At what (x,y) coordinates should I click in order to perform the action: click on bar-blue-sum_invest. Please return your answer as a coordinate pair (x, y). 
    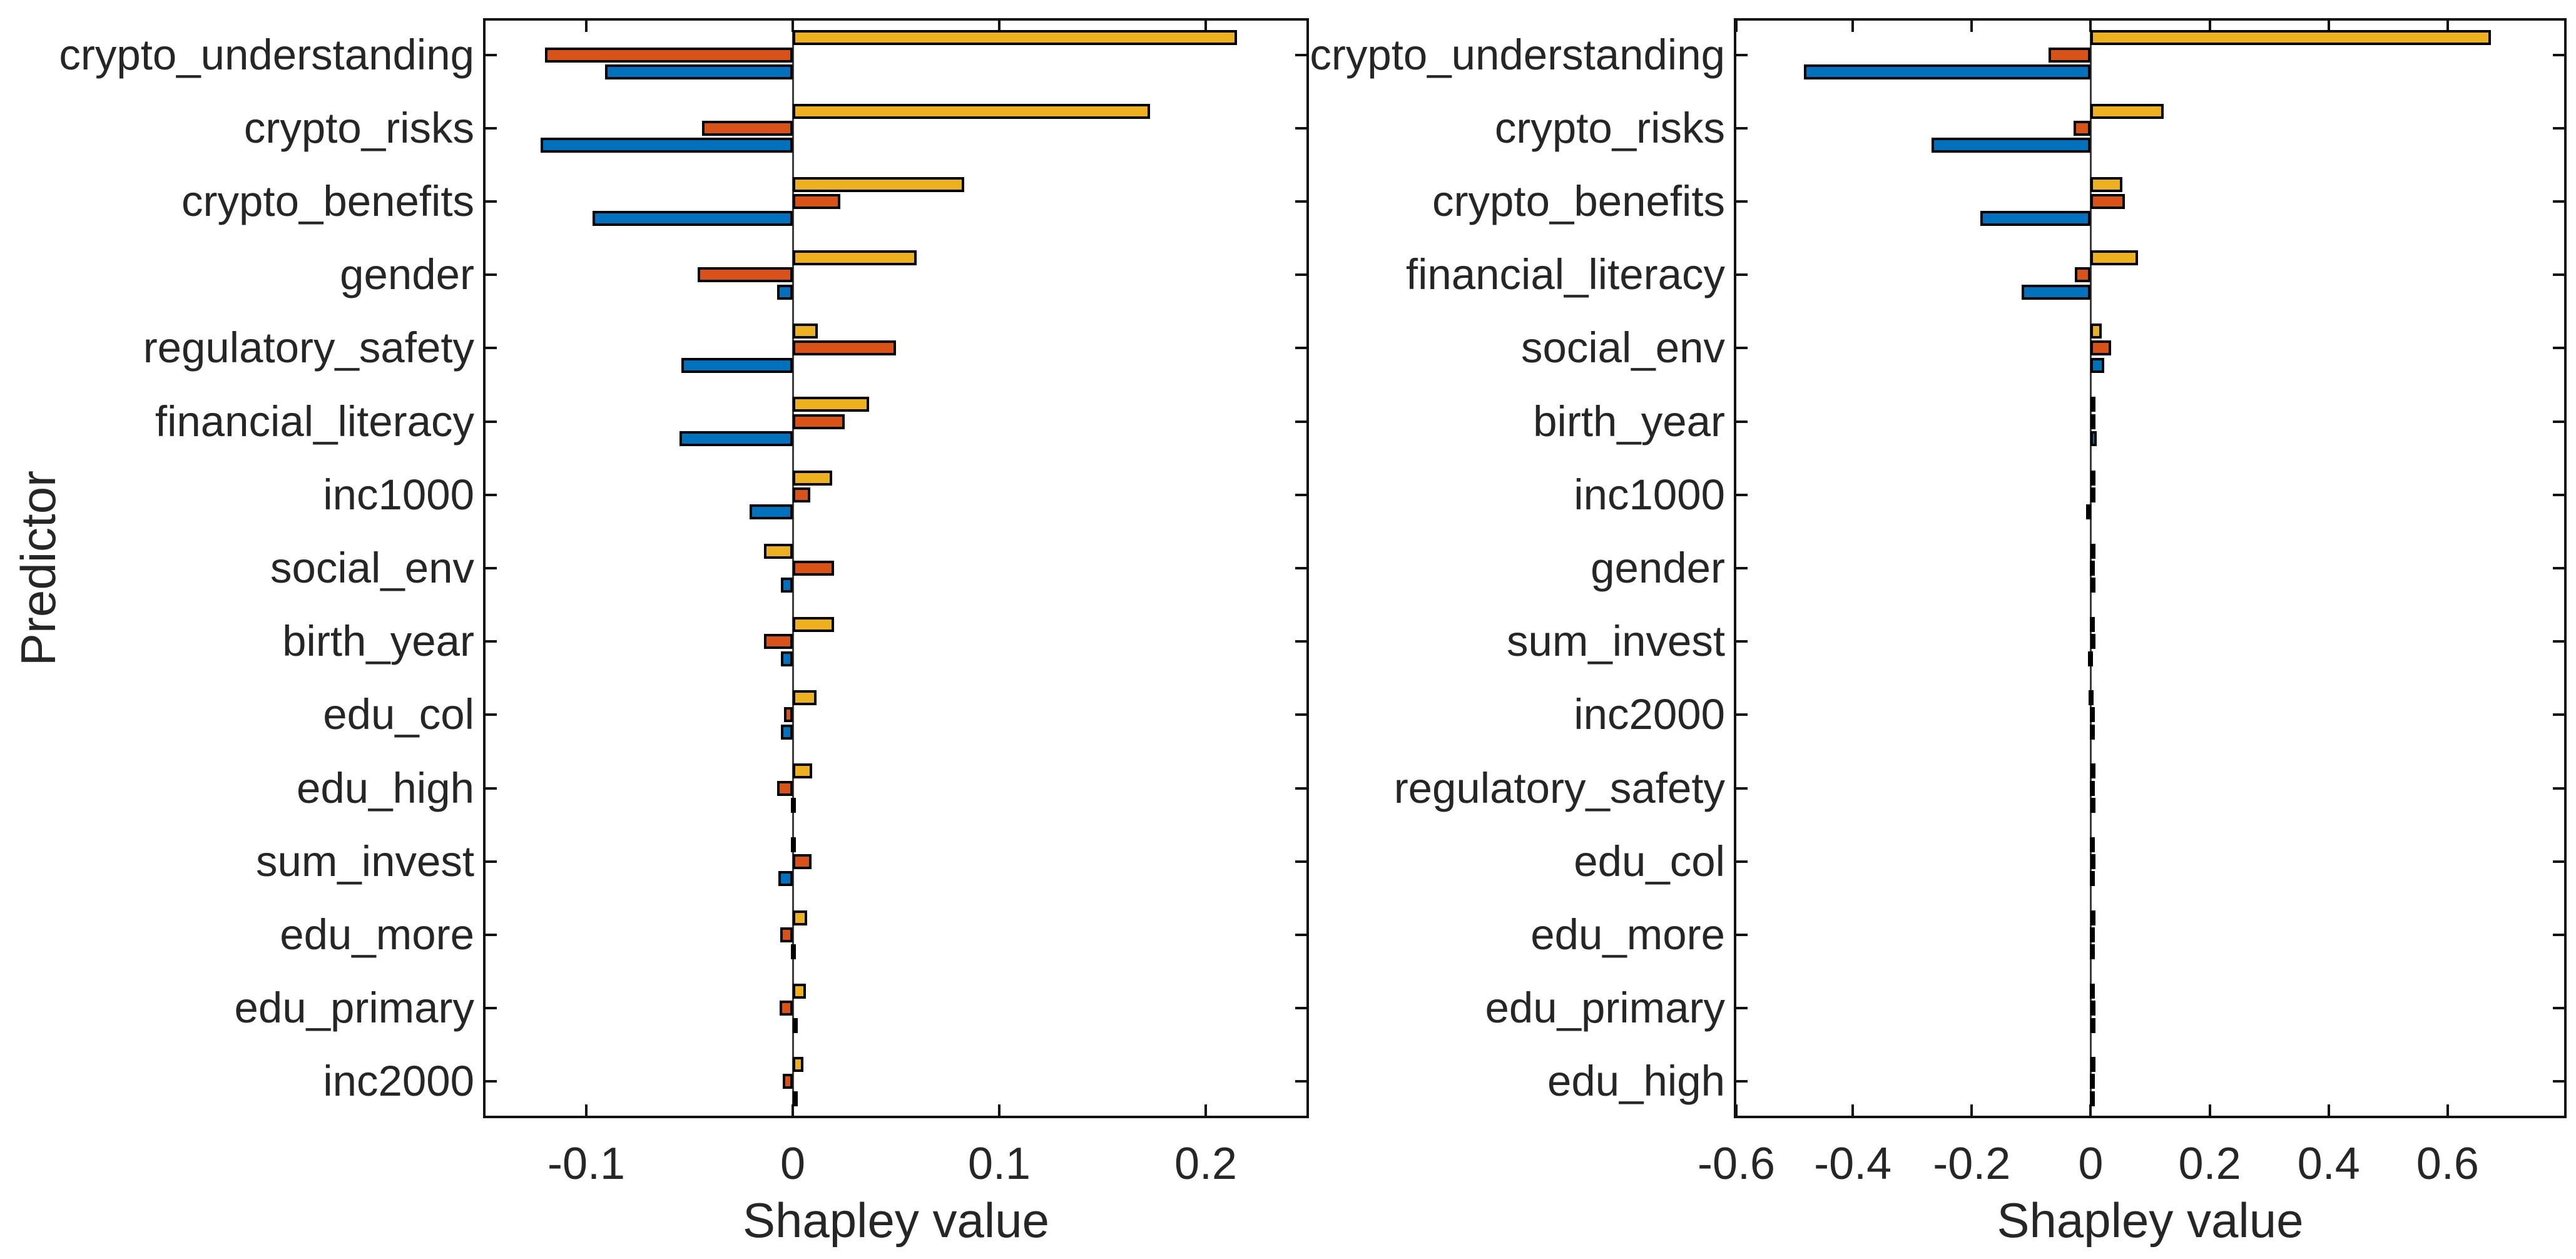
    Looking at the image, I should click on (2090, 659).